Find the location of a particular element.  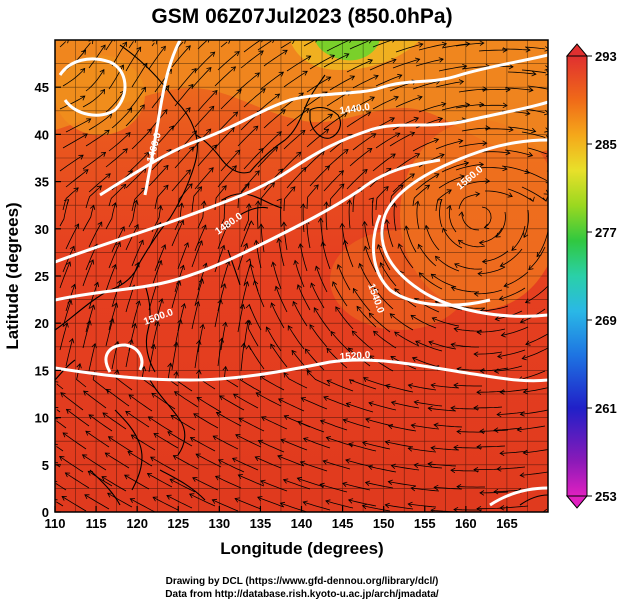

x-tick-label: 150 is located at coordinates (384, 523).